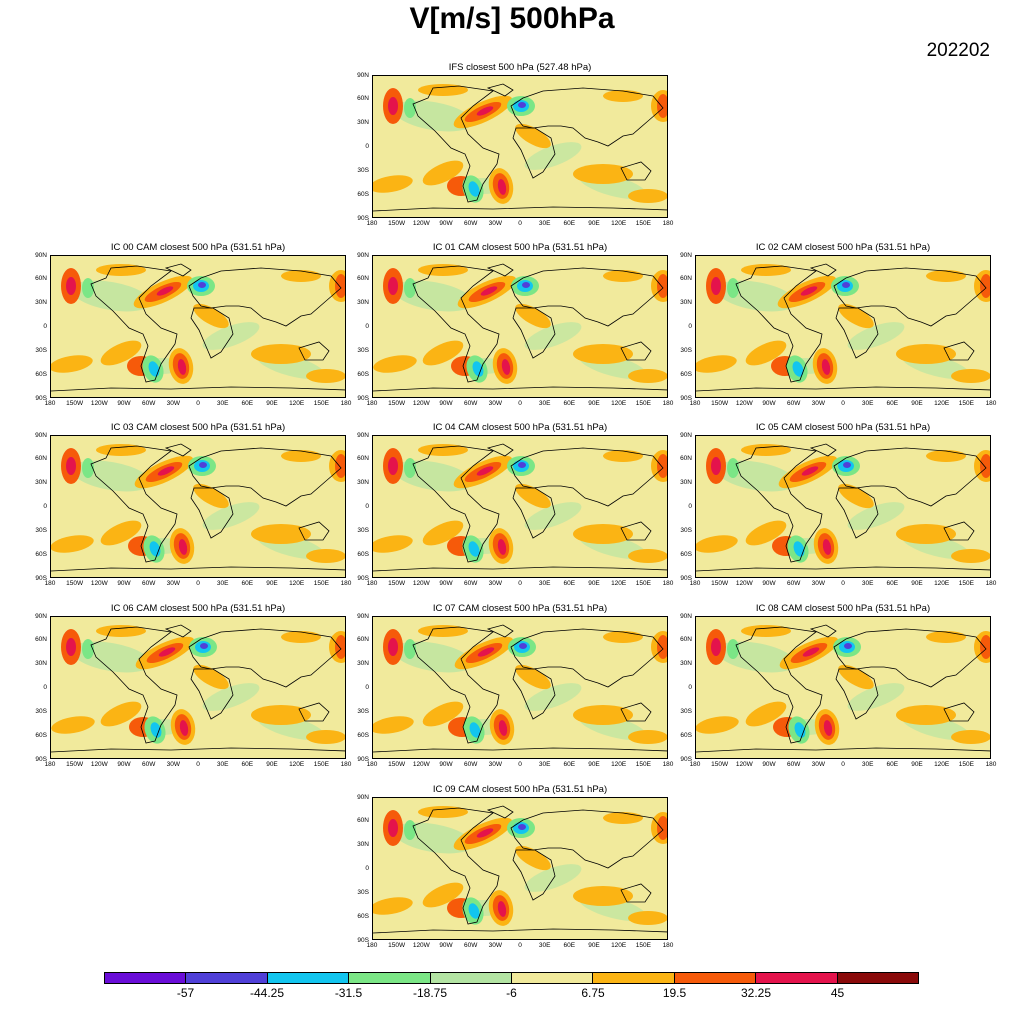  Describe the element at coordinates (185, 993) in the screenshot. I see `colorbar-label: -57` at that location.